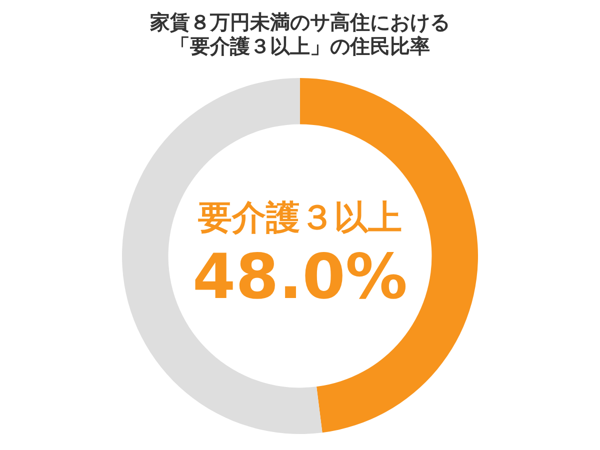 The image size is (600, 450). What do you see at coordinates (299, 34) in the screenshot?
I see `chart-title: 家賃８万円未満のサ高住における「要介護３以上」の住民比率` at bounding box center [299, 34].